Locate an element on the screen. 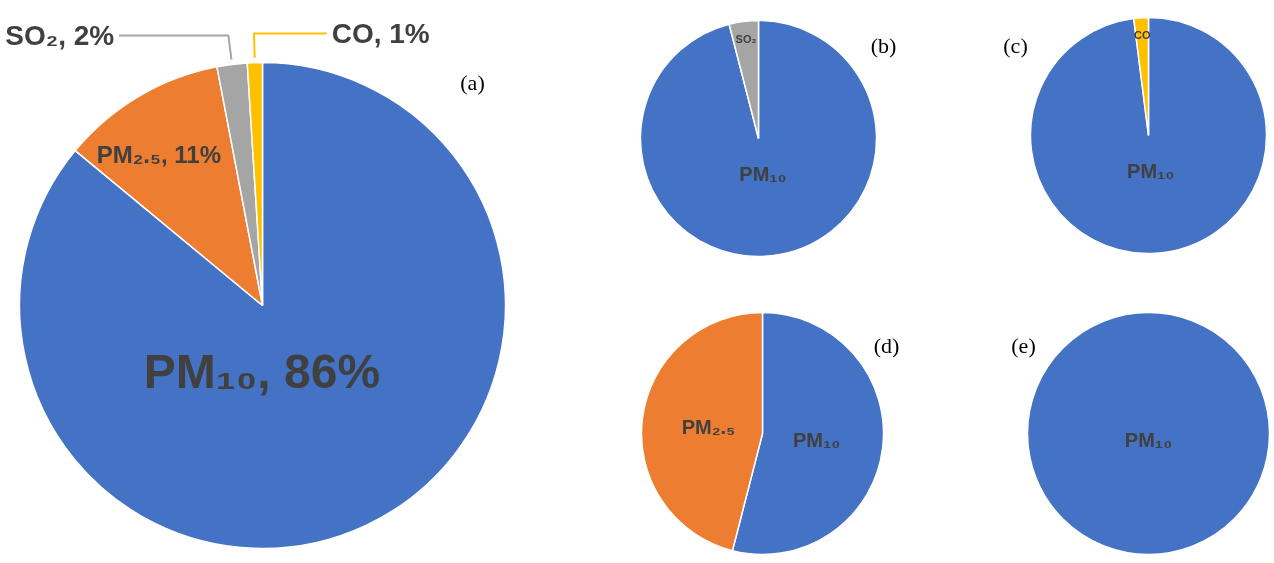  slice-label: PM₂.₅, 11% is located at coordinates (159, 155).